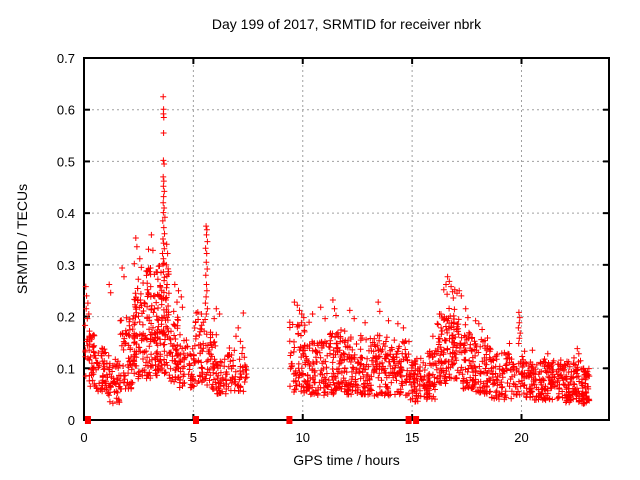  Describe the element at coordinates (66, 213) in the screenshot. I see `y-tick-label: 0.4` at that location.